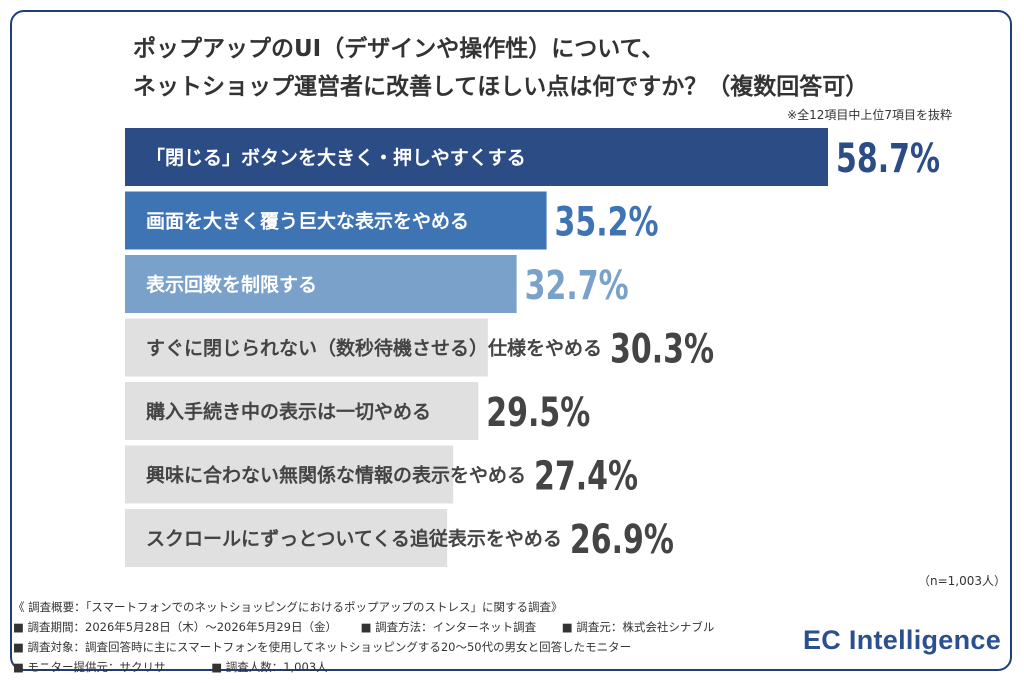 The width and height of the screenshot is (1024, 683). What do you see at coordinates (902, 640) in the screenshot?
I see `ec-intelligence-logo: EC Intelligence` at bounding box center [902, 640].